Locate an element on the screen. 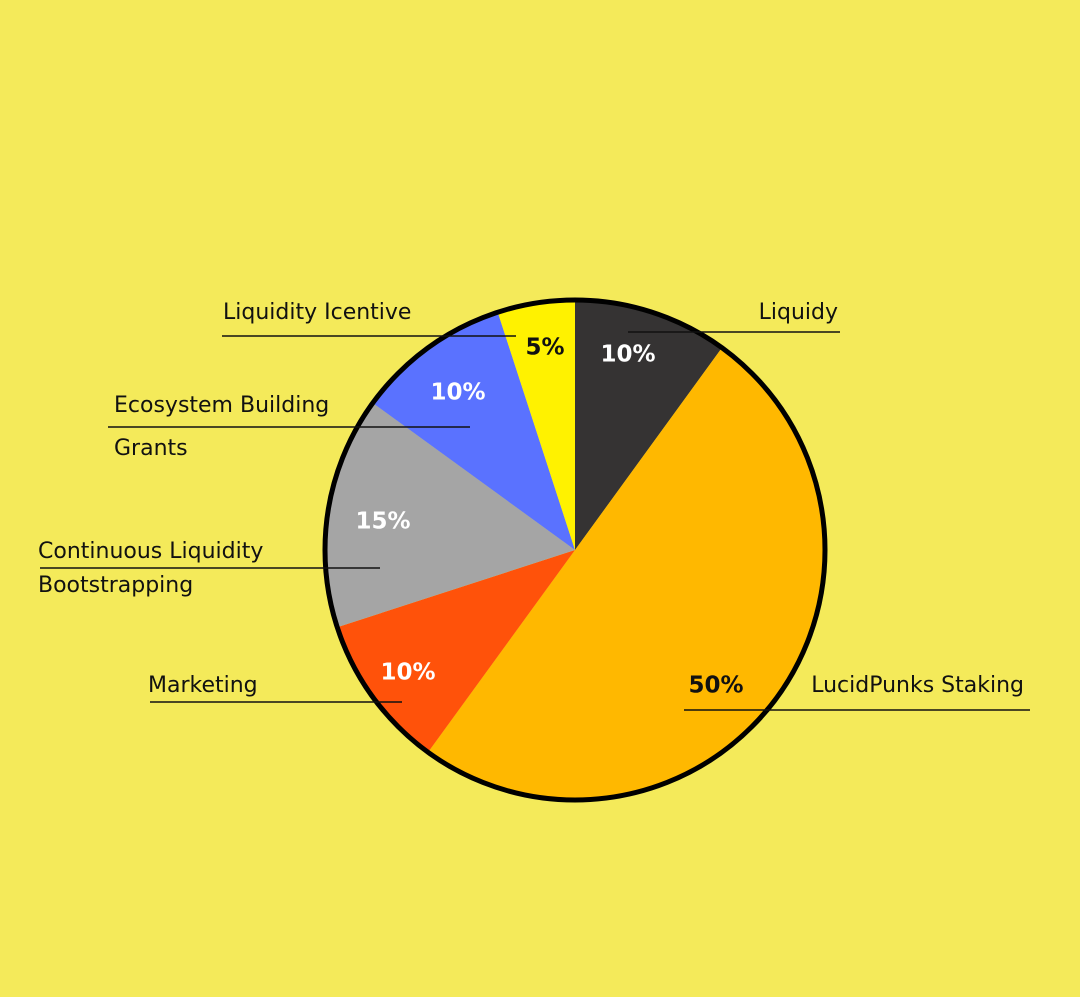  category-label-1: LucidPunks Staking is located at coordinates (917, 685).